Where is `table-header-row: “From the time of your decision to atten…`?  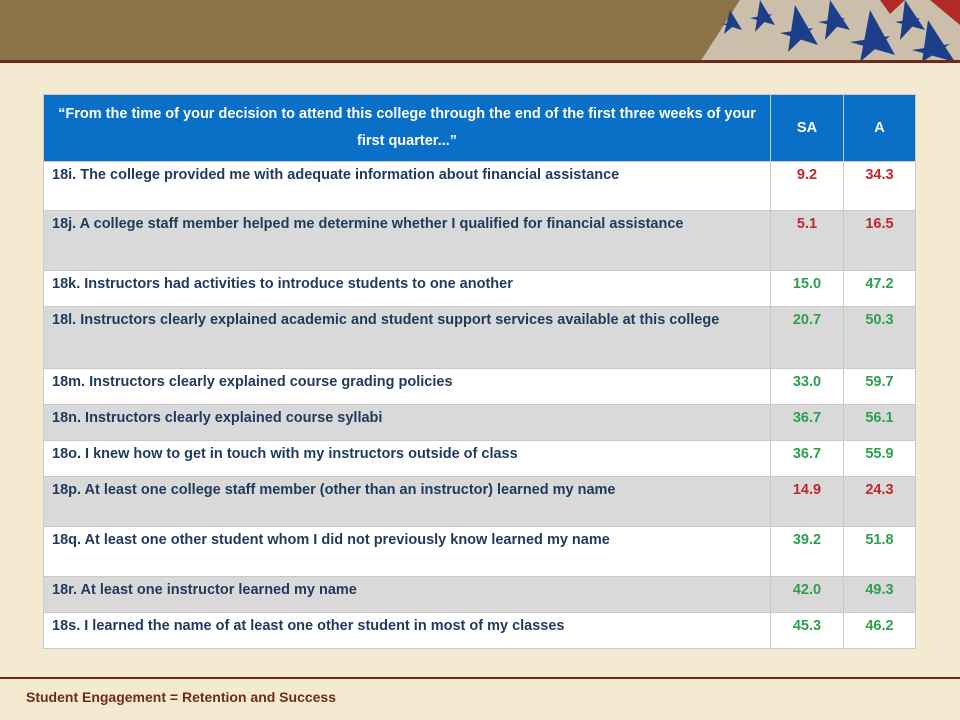
table-header-row: “From the time of your decision to atten… is located at coordinates (480, 128).